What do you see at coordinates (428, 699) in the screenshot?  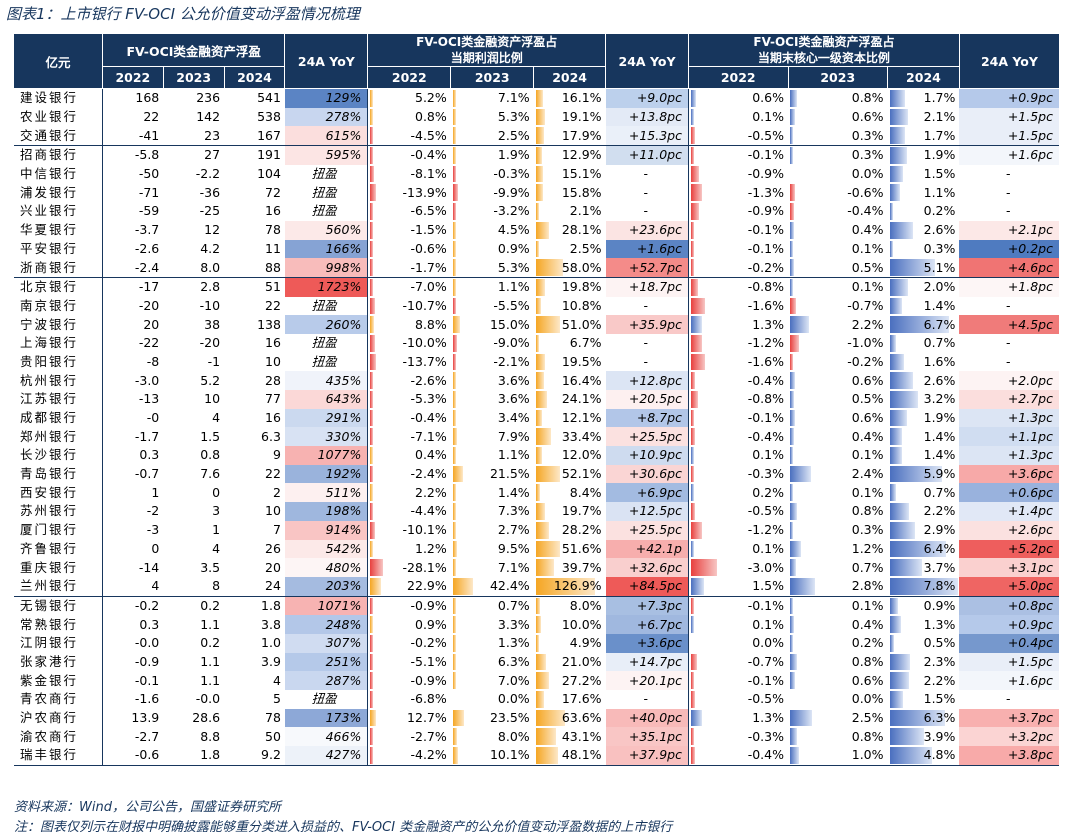 I see `profit-ratio-2022-value: -6.8%` at bounding box center [428, 699].